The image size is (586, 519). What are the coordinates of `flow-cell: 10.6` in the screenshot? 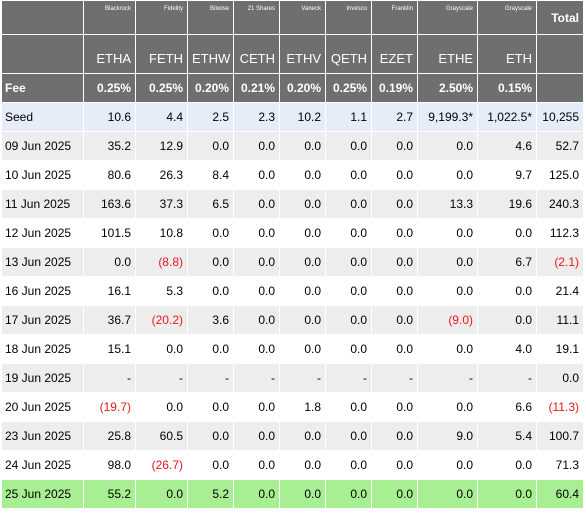 It's located at (109, 117).